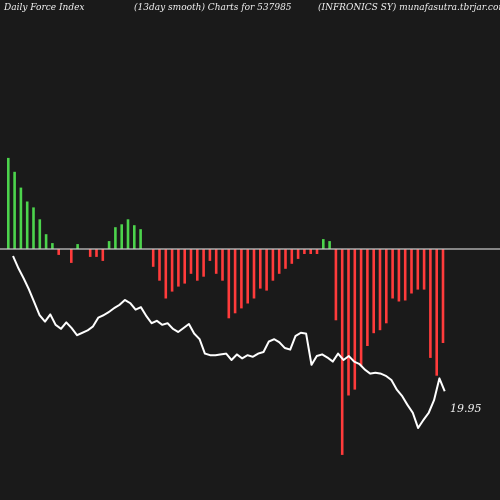  Describe the element at coordinates (466, 408) in the screenshot. I see `last-price-label: 19.95` at that location.